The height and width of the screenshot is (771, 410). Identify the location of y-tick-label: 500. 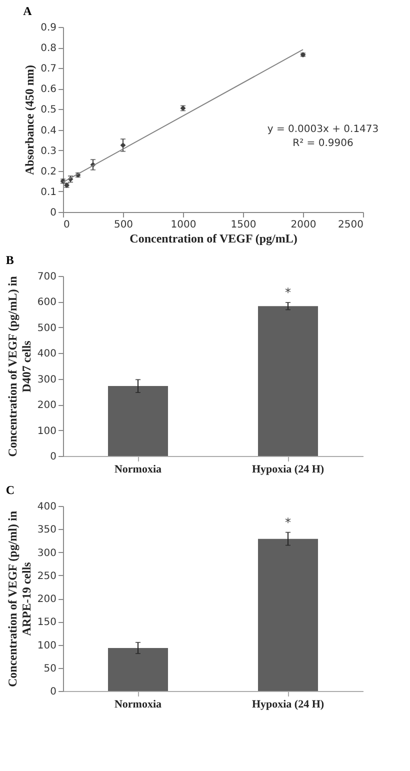
(46, 328).